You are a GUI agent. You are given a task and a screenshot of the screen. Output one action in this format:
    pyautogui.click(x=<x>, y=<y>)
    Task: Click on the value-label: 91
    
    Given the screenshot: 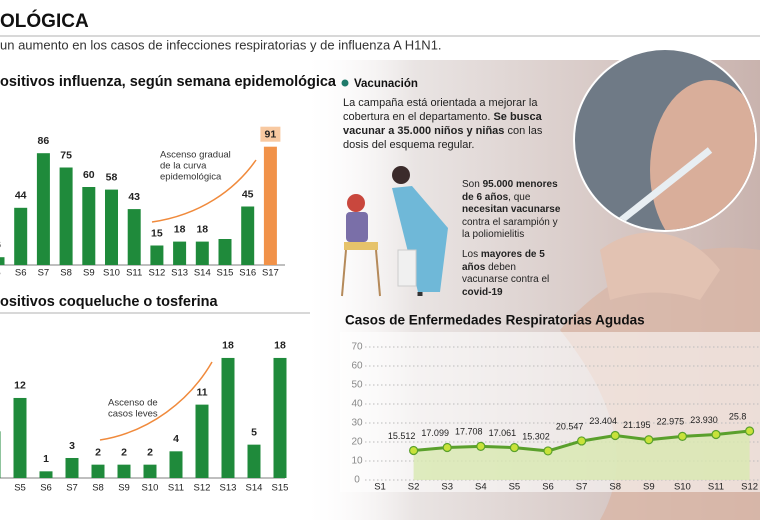 What is the action you would take?
    pyautogui.click(x=271, y=134)
    